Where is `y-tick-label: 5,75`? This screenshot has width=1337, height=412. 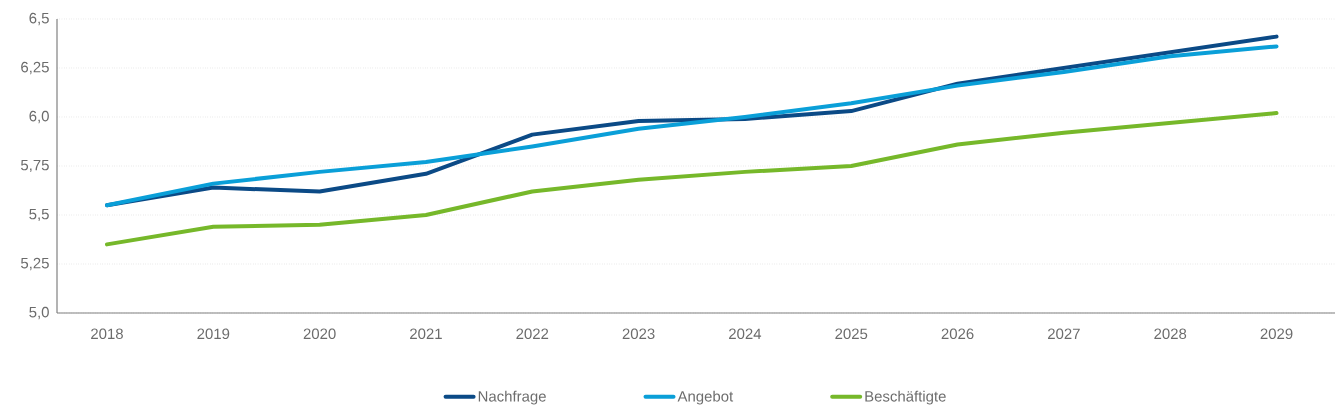
y-tick-label: 5,75 is located at coordinates (34, 166).